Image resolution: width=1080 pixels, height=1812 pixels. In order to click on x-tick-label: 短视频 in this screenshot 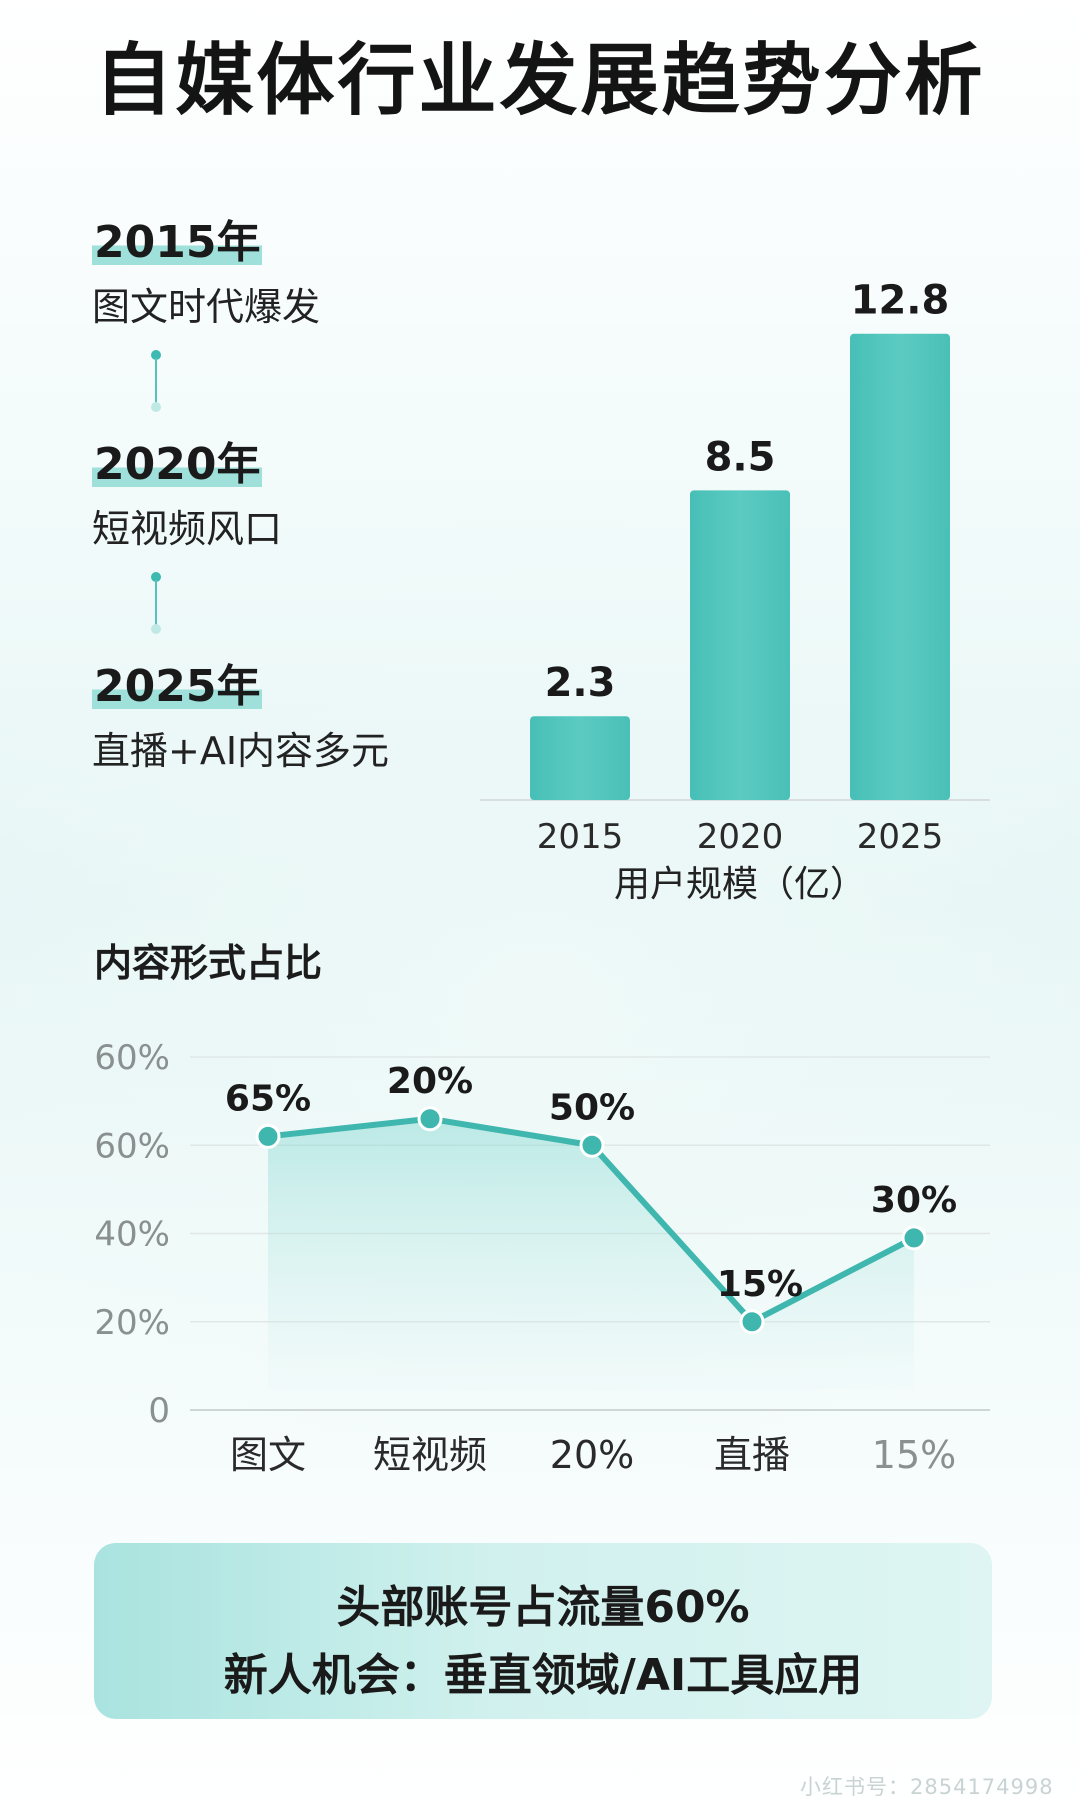, I will do `click(430, 1455)`.